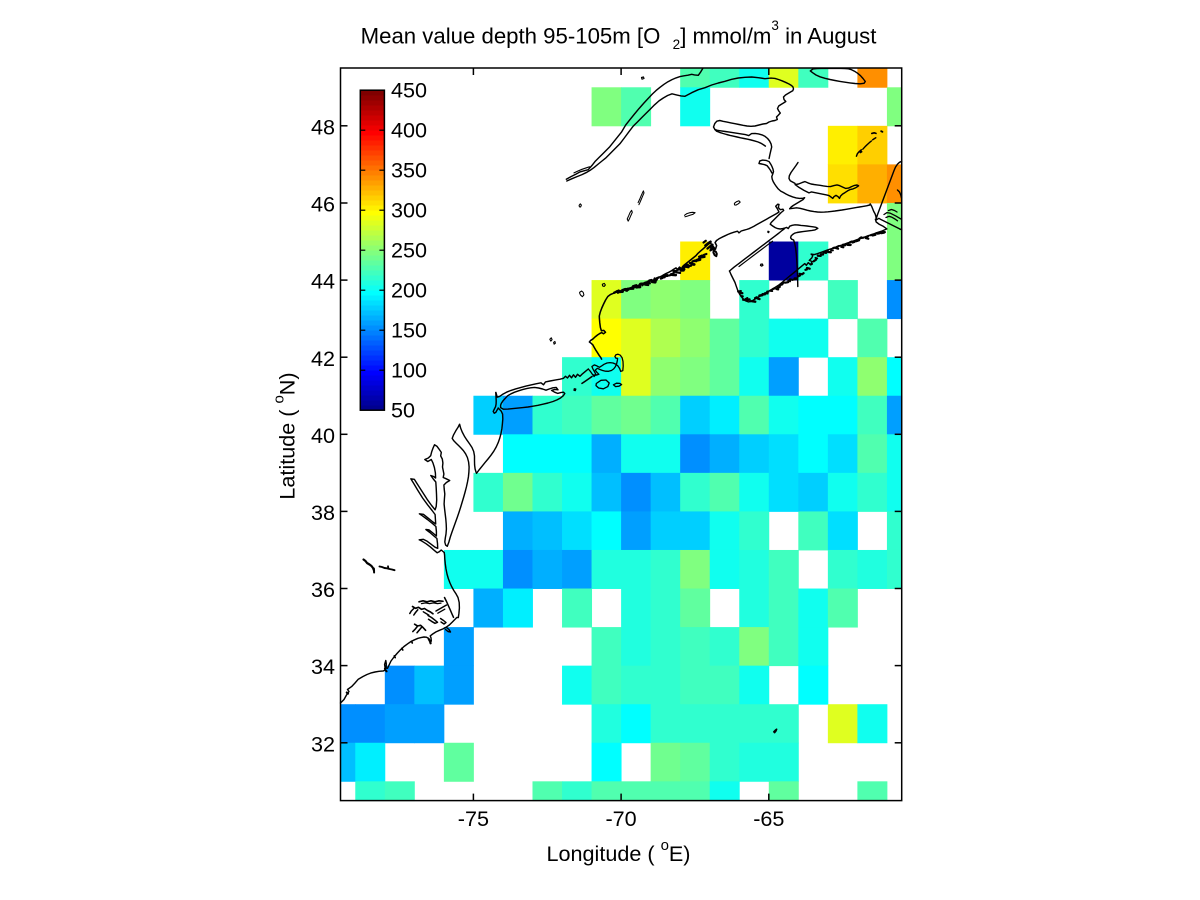 The height and width of the screenshot is (900, 1200). I want to click on svg-text: 46, so click(323, 204).